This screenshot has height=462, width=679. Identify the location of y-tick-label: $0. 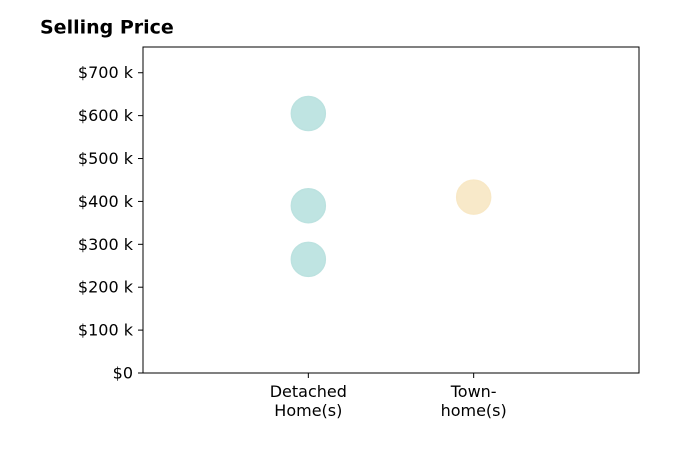
(123, 373).